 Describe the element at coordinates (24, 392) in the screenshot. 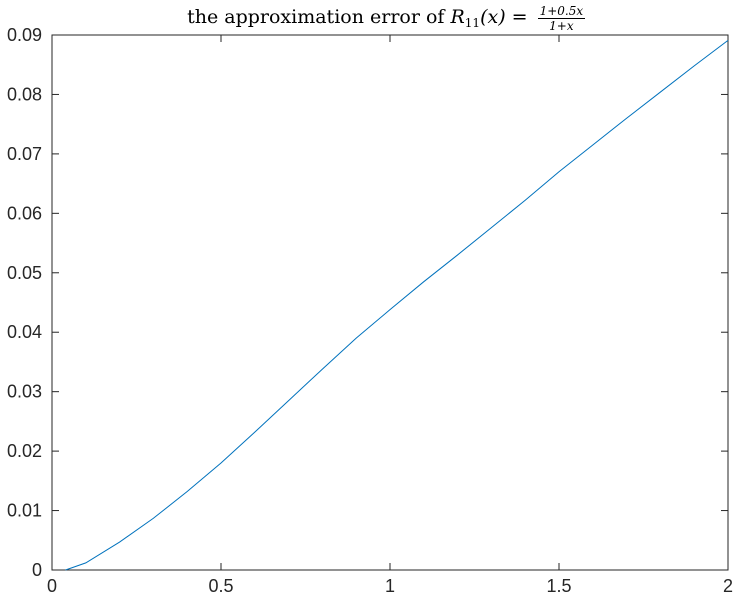

I see `y-tick-label: 0.03` at that location.